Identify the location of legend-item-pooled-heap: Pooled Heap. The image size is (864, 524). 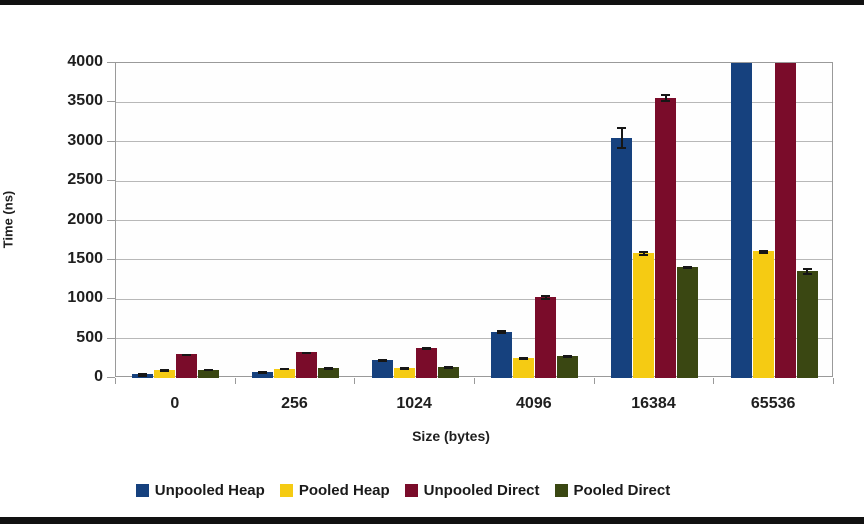
(334, 490).